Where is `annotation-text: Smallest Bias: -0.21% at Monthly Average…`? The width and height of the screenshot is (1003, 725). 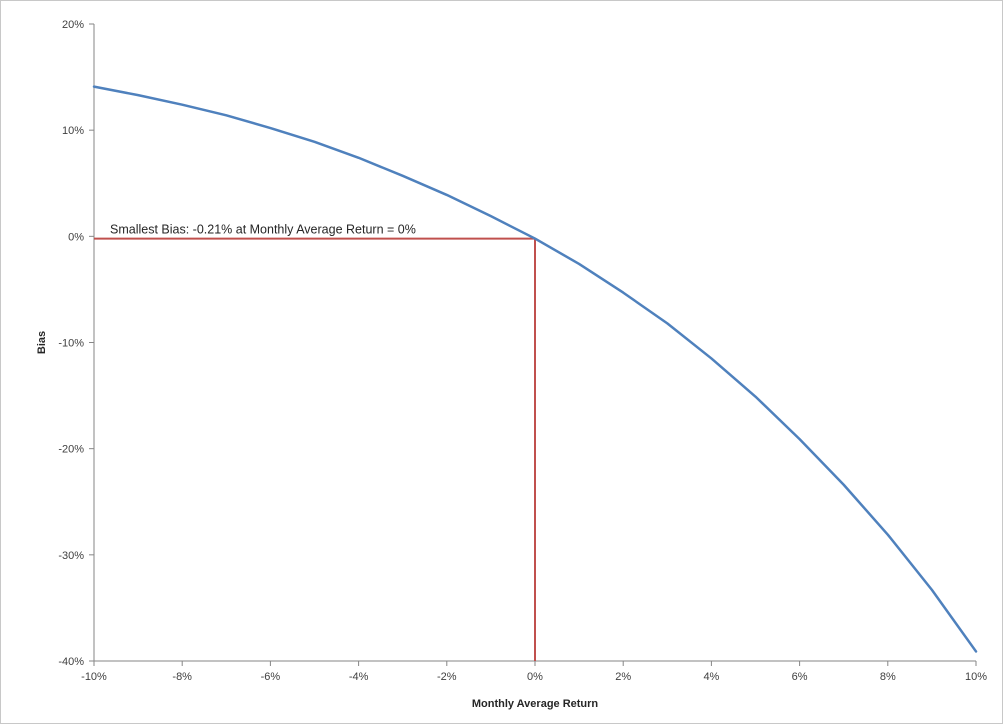
annotation-text: Smallest Bias: -0.21% at Monthly Average… is located at coordinates (263, 230).